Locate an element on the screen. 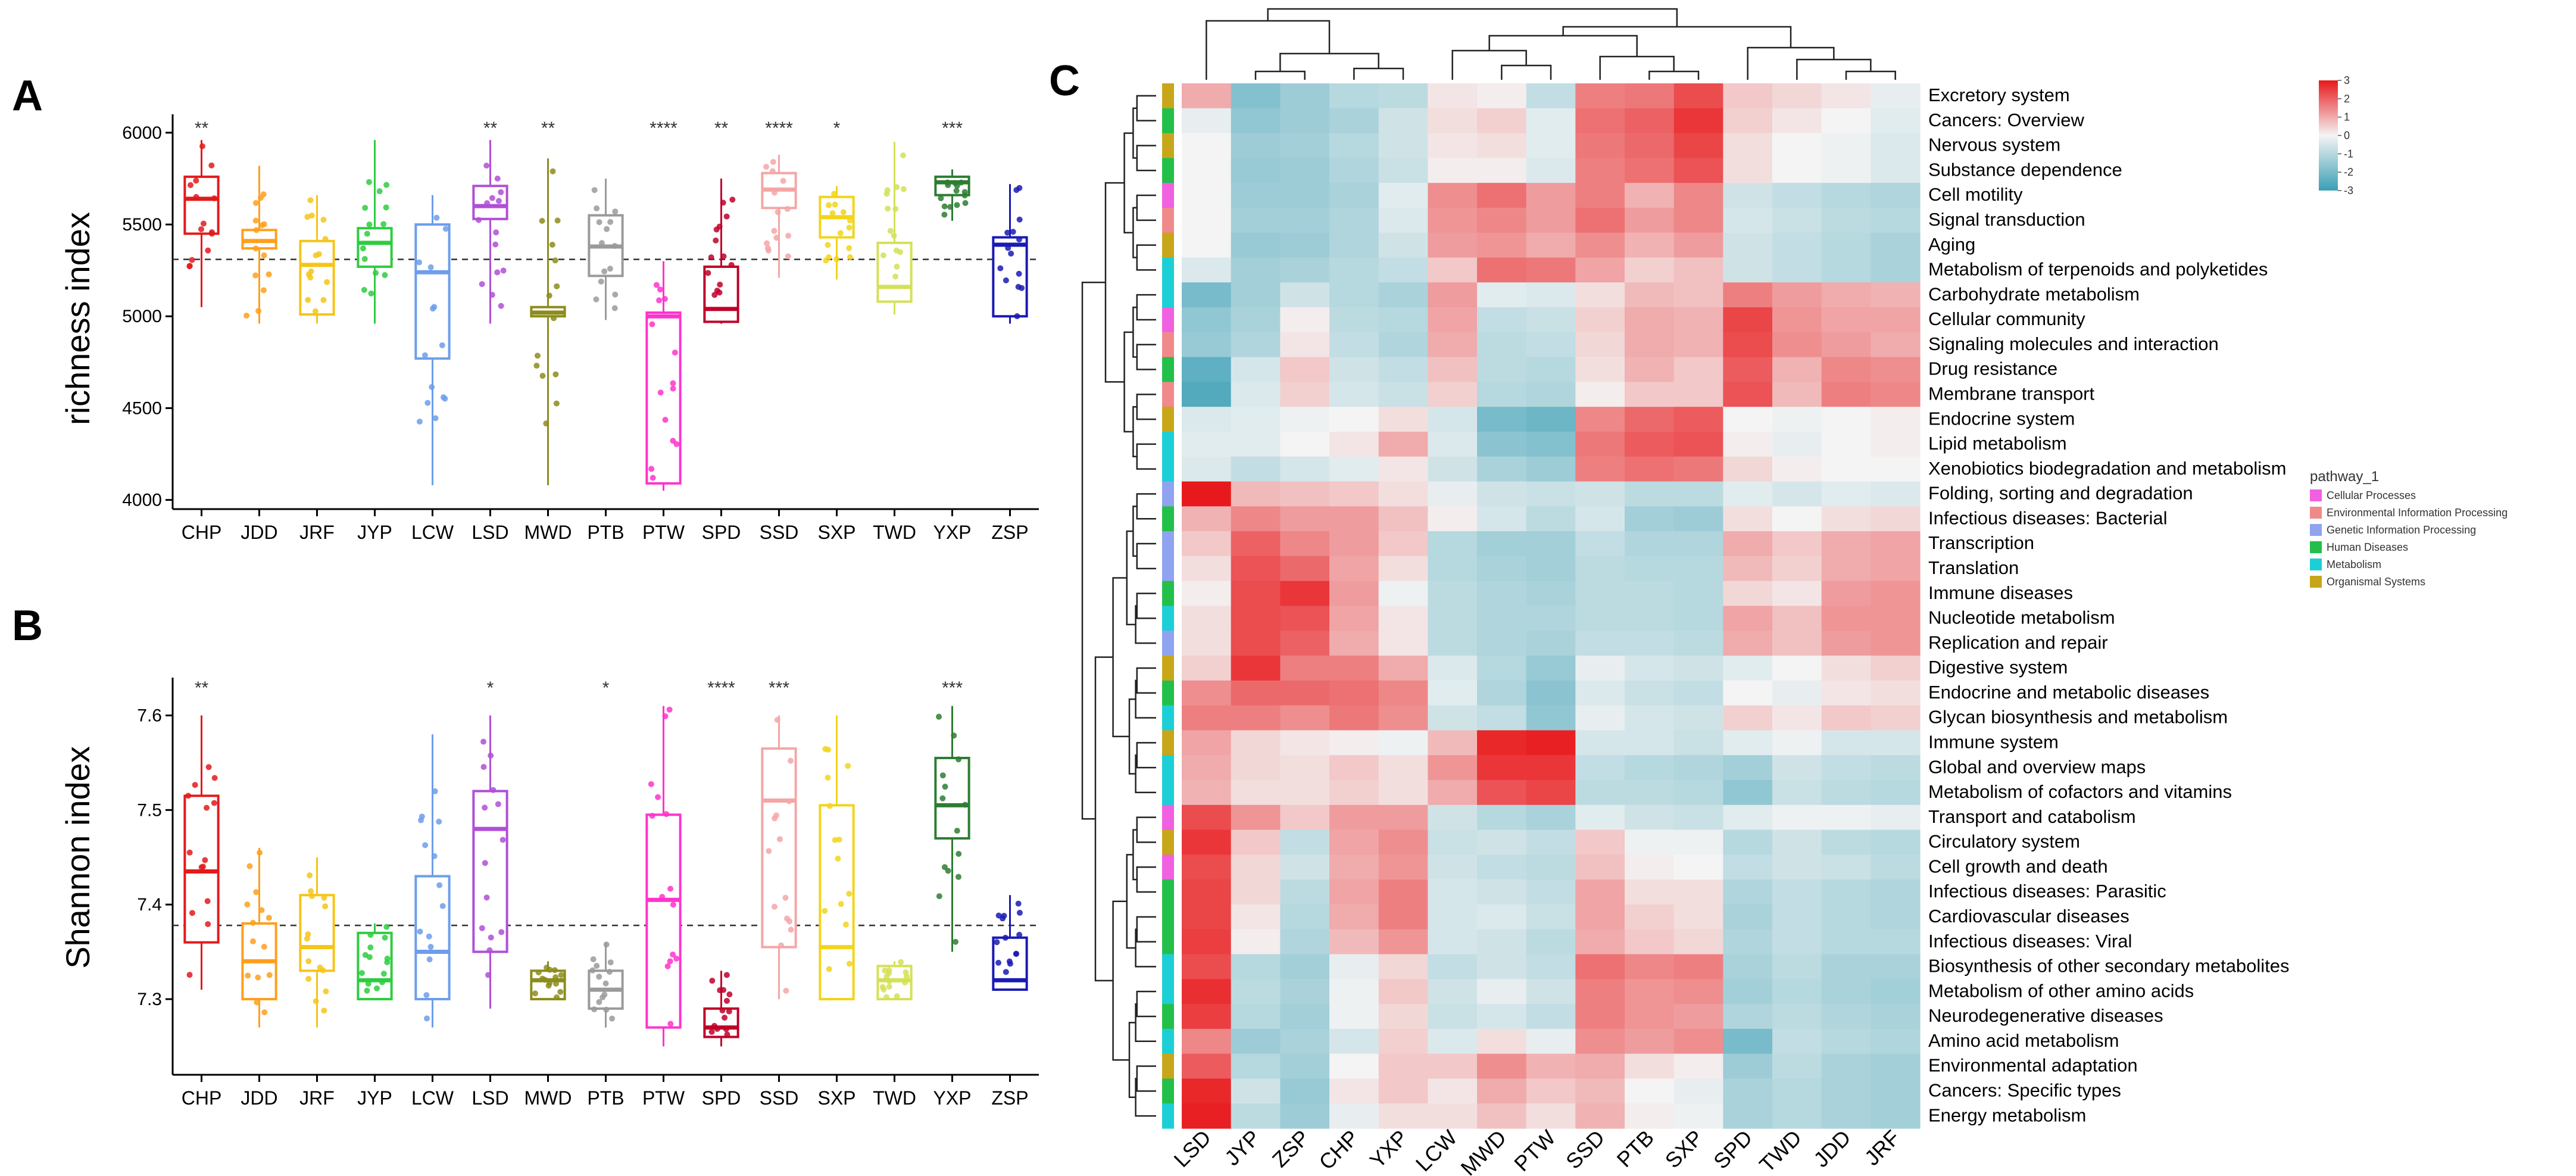  row-label: Immune diseases is located at coordinates (2000, 592).